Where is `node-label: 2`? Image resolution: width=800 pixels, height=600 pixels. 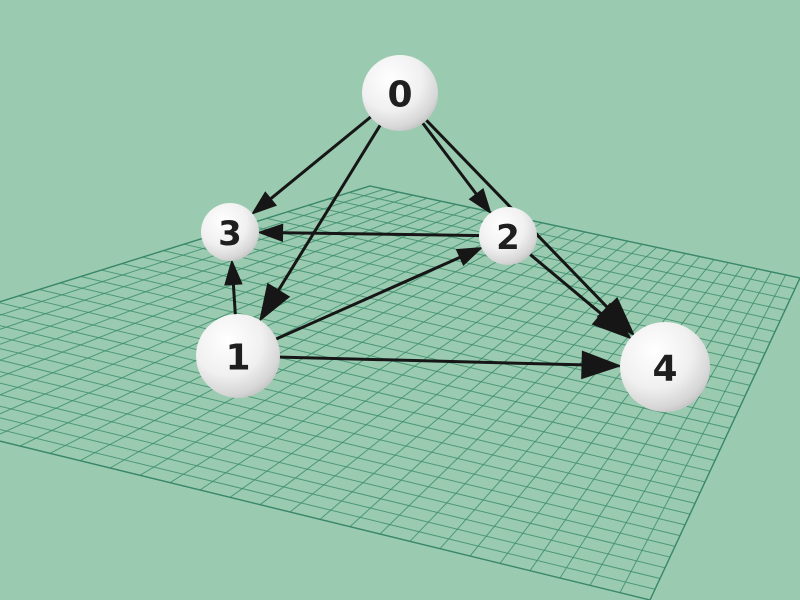
node-label: 2 is located at coordinates (508, 238).